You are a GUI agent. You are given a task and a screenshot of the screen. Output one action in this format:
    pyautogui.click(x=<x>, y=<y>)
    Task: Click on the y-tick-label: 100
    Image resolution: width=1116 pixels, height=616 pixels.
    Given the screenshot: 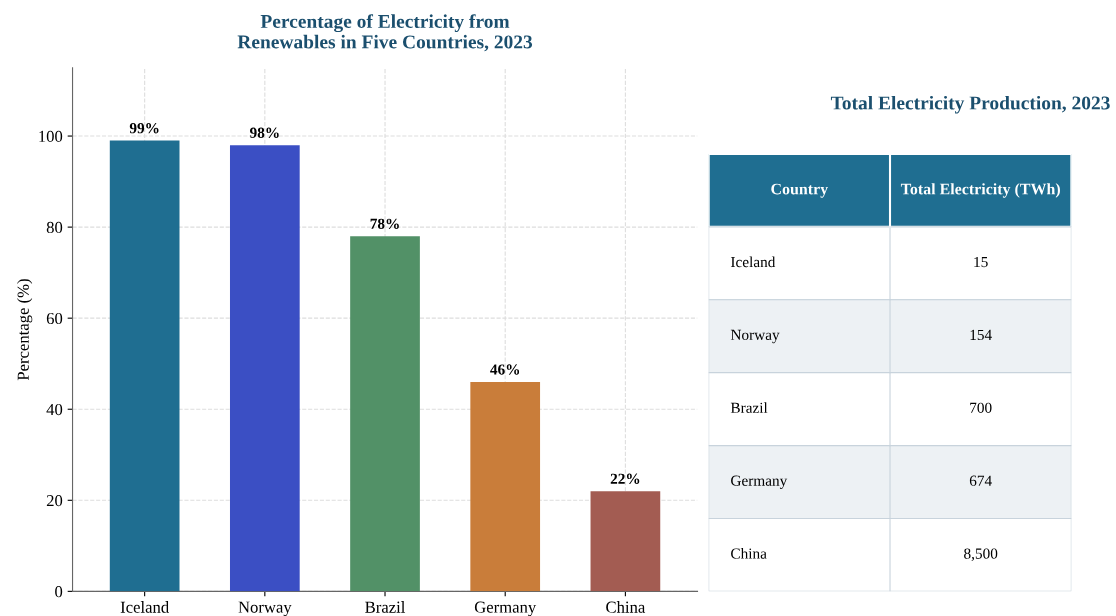 What is the action you would take?
    pyautogui.click(x=51, y=136)
    